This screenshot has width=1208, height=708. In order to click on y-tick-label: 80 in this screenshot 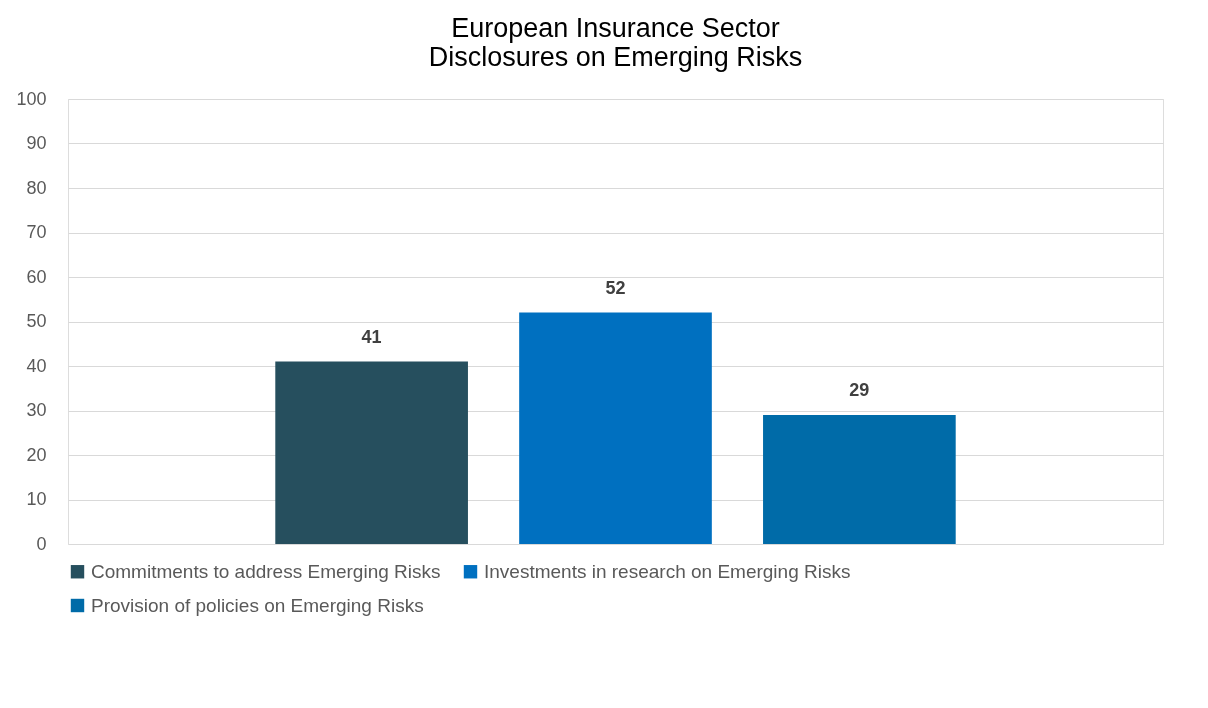, I will do `click(36, 187)`.